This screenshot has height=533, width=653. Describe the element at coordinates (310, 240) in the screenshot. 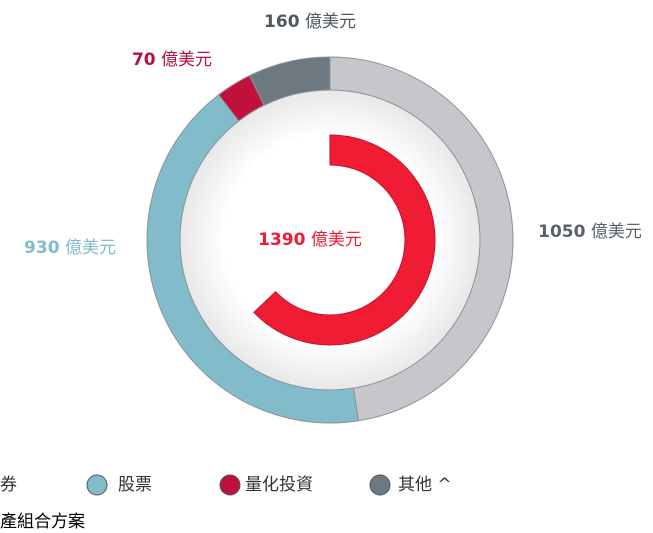

I see `inner-label: 1390 億美元` at that location.